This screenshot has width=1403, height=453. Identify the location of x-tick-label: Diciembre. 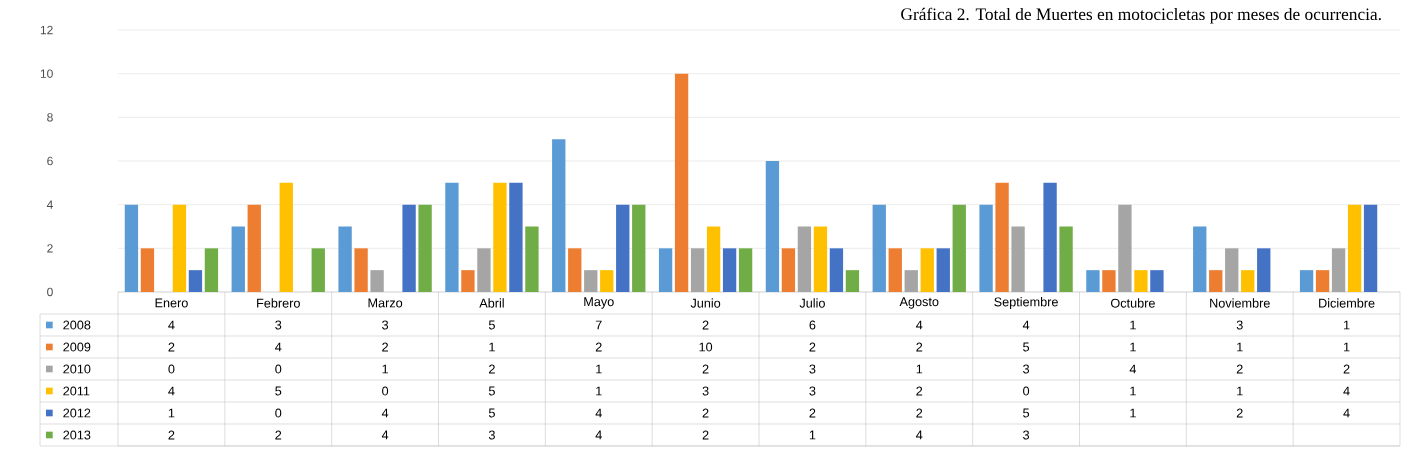
(1347, 303).